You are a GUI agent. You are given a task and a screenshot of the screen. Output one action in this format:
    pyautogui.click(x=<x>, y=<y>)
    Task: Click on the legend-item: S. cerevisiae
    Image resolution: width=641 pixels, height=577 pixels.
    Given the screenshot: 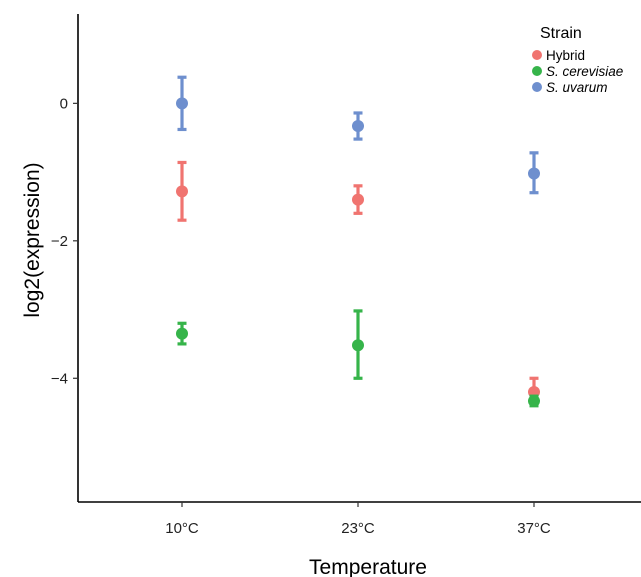 What is the action you would take?
    pyautogui.click(x=577, y=71)
    